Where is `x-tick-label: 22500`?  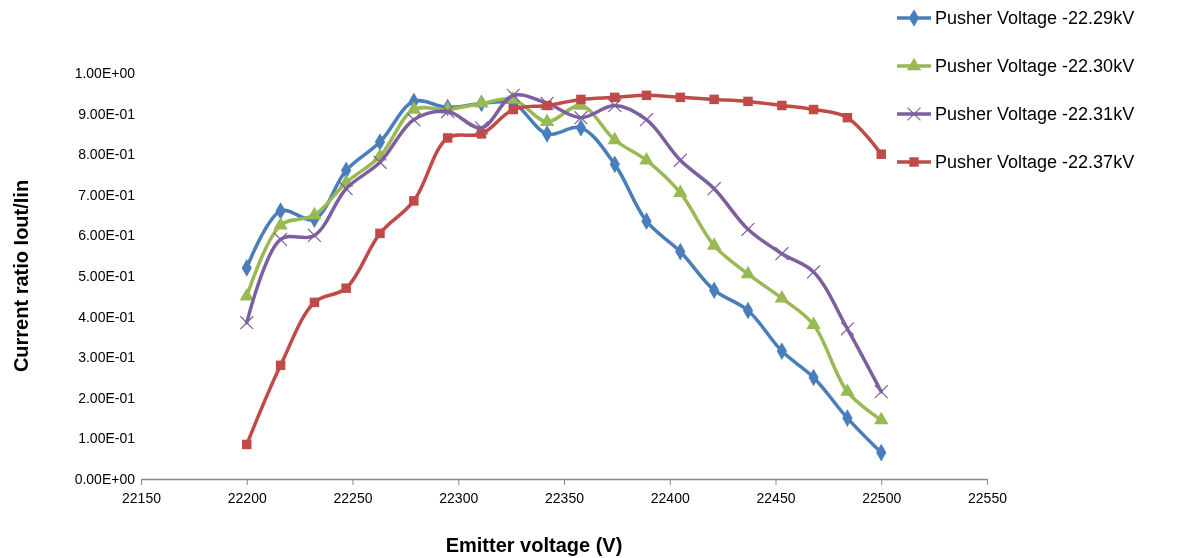
x-tick-label: 22500 is located at coordinates (882, 497).